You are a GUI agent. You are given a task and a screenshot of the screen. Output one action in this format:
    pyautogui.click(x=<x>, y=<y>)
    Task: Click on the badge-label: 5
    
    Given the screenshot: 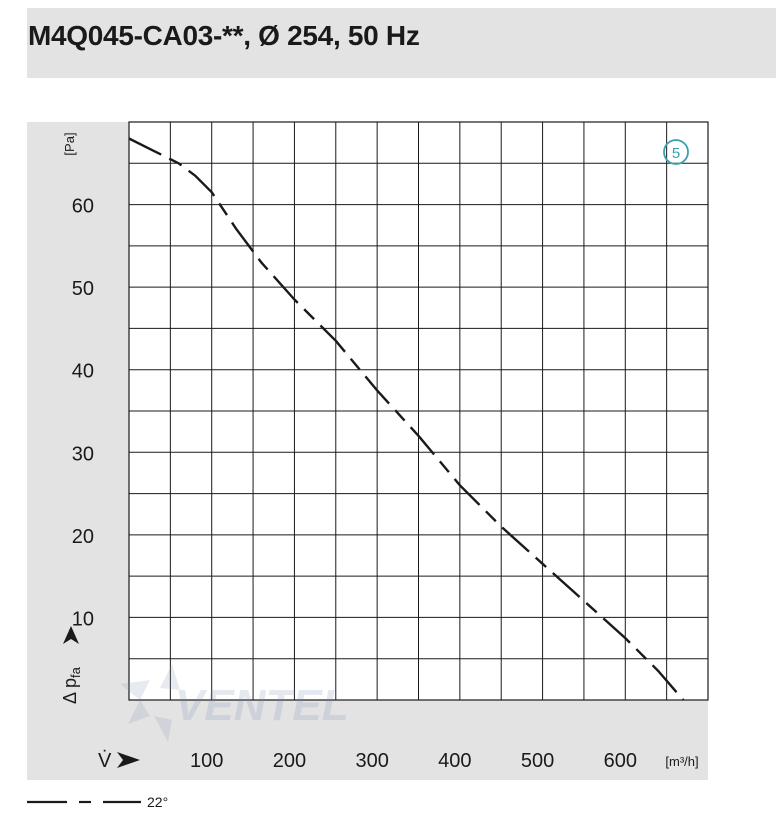 What is the action you would take?
    pyautogui.click(x=676, y=153)
    